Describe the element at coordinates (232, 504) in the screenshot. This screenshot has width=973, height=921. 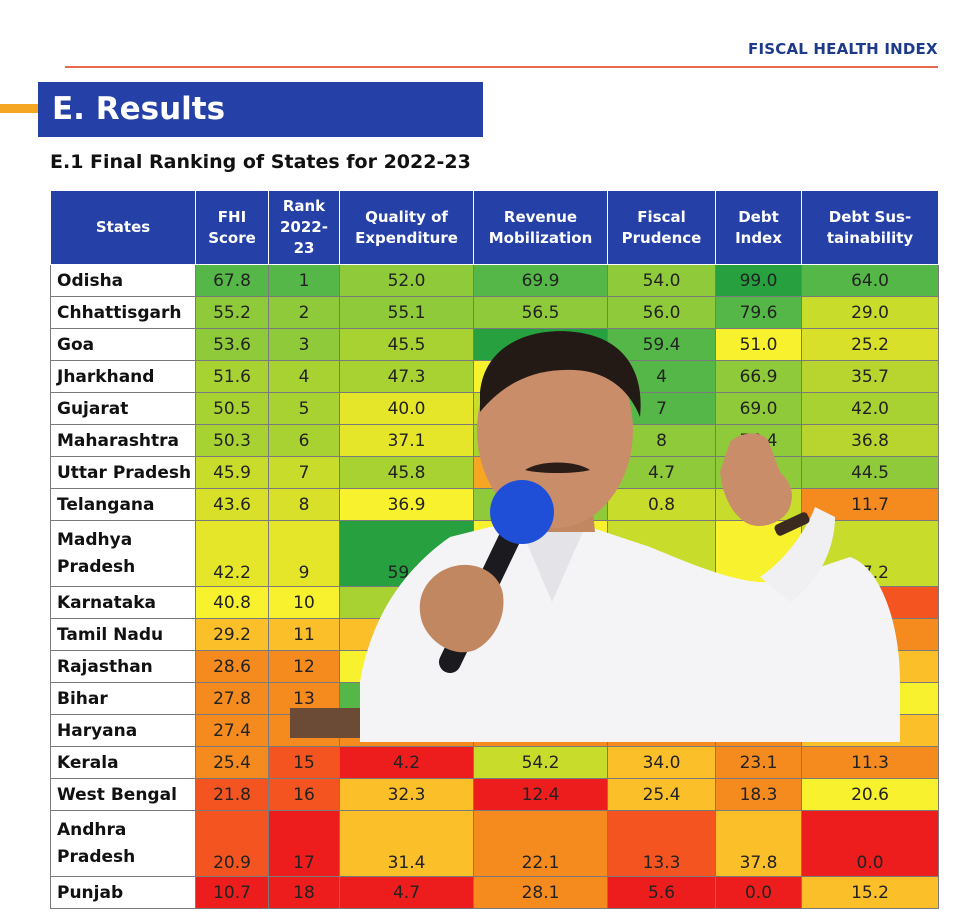
I see `cell-fhi-score: 43.6` at that location.